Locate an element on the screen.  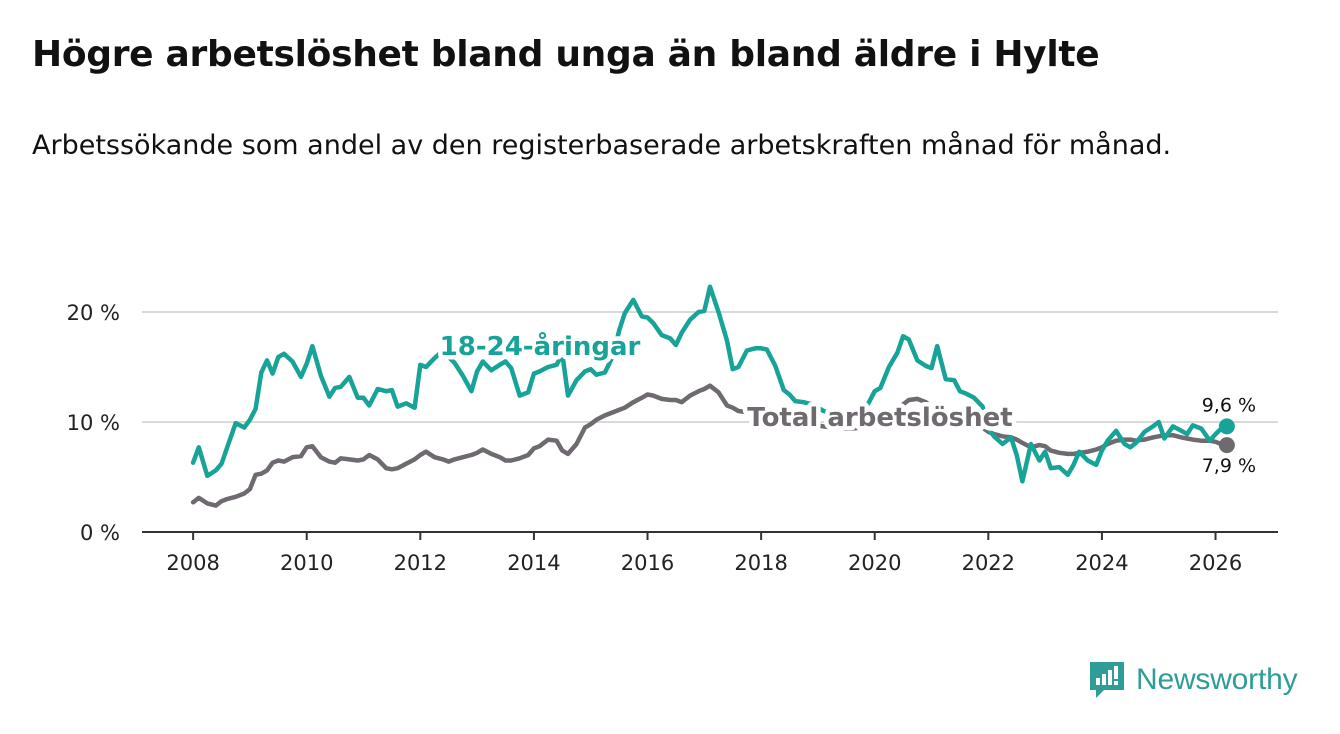
x-tick-label: 2016 is located at coordinates (647, 563).